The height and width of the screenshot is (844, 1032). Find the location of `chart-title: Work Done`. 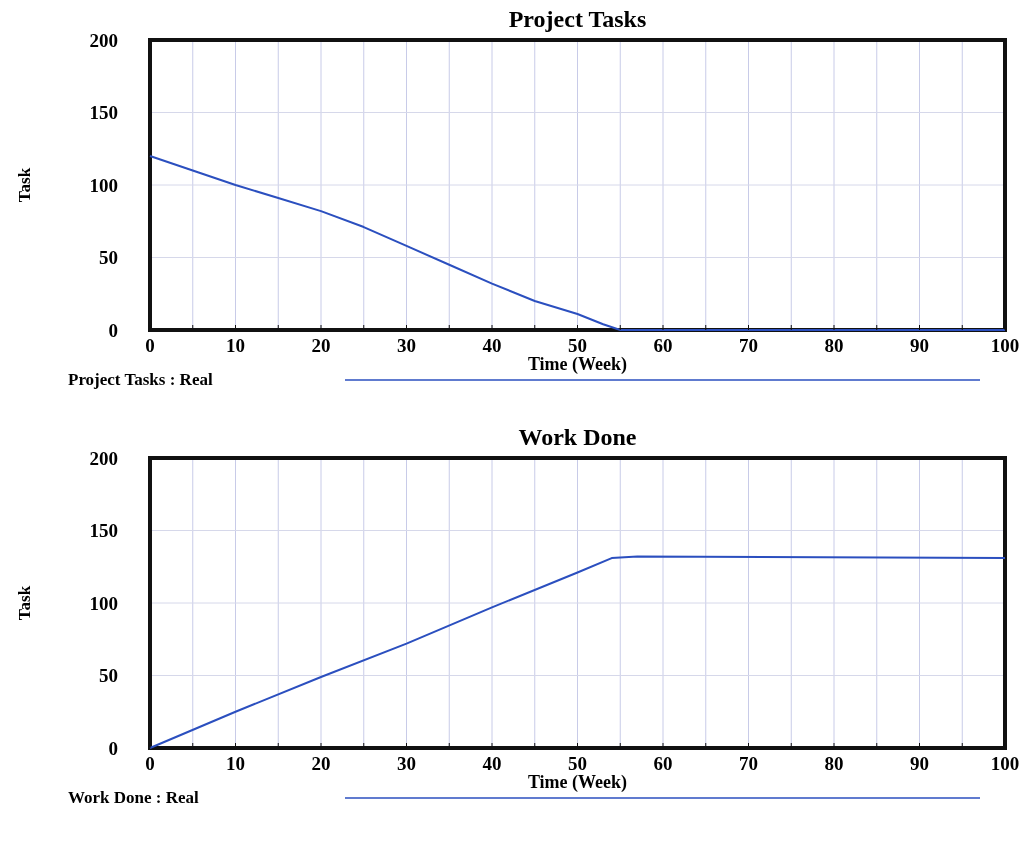

chart-title: Work Done is located at coordinates (577, 437).